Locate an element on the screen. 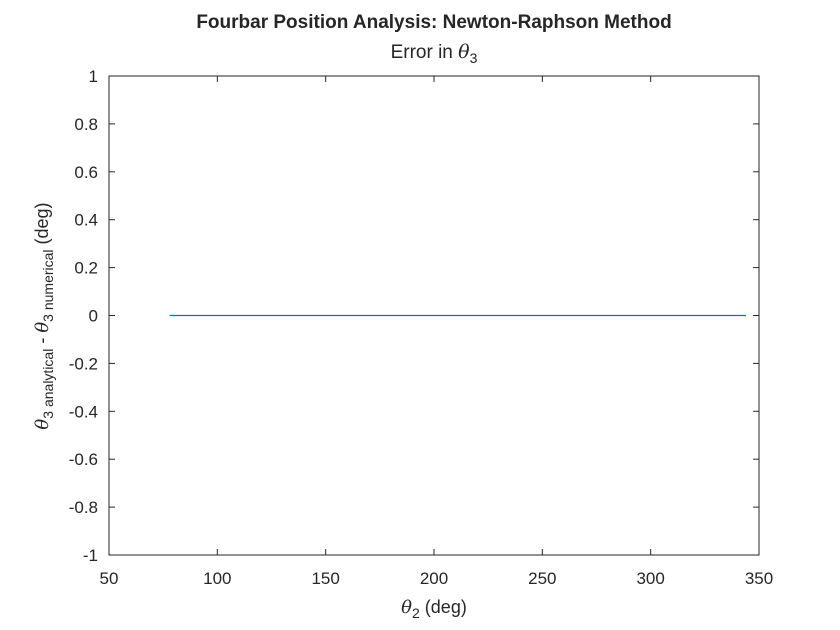 This screenshot has width=840, height=630. y-axis-label-suffix: (deg) is located at coordinates (42, 225).